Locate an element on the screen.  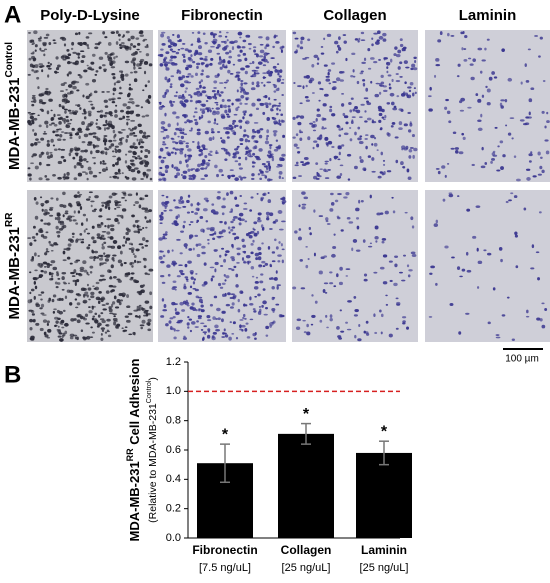
y-axis-subtitle-sup: Control is located at coordinates (149, 391).